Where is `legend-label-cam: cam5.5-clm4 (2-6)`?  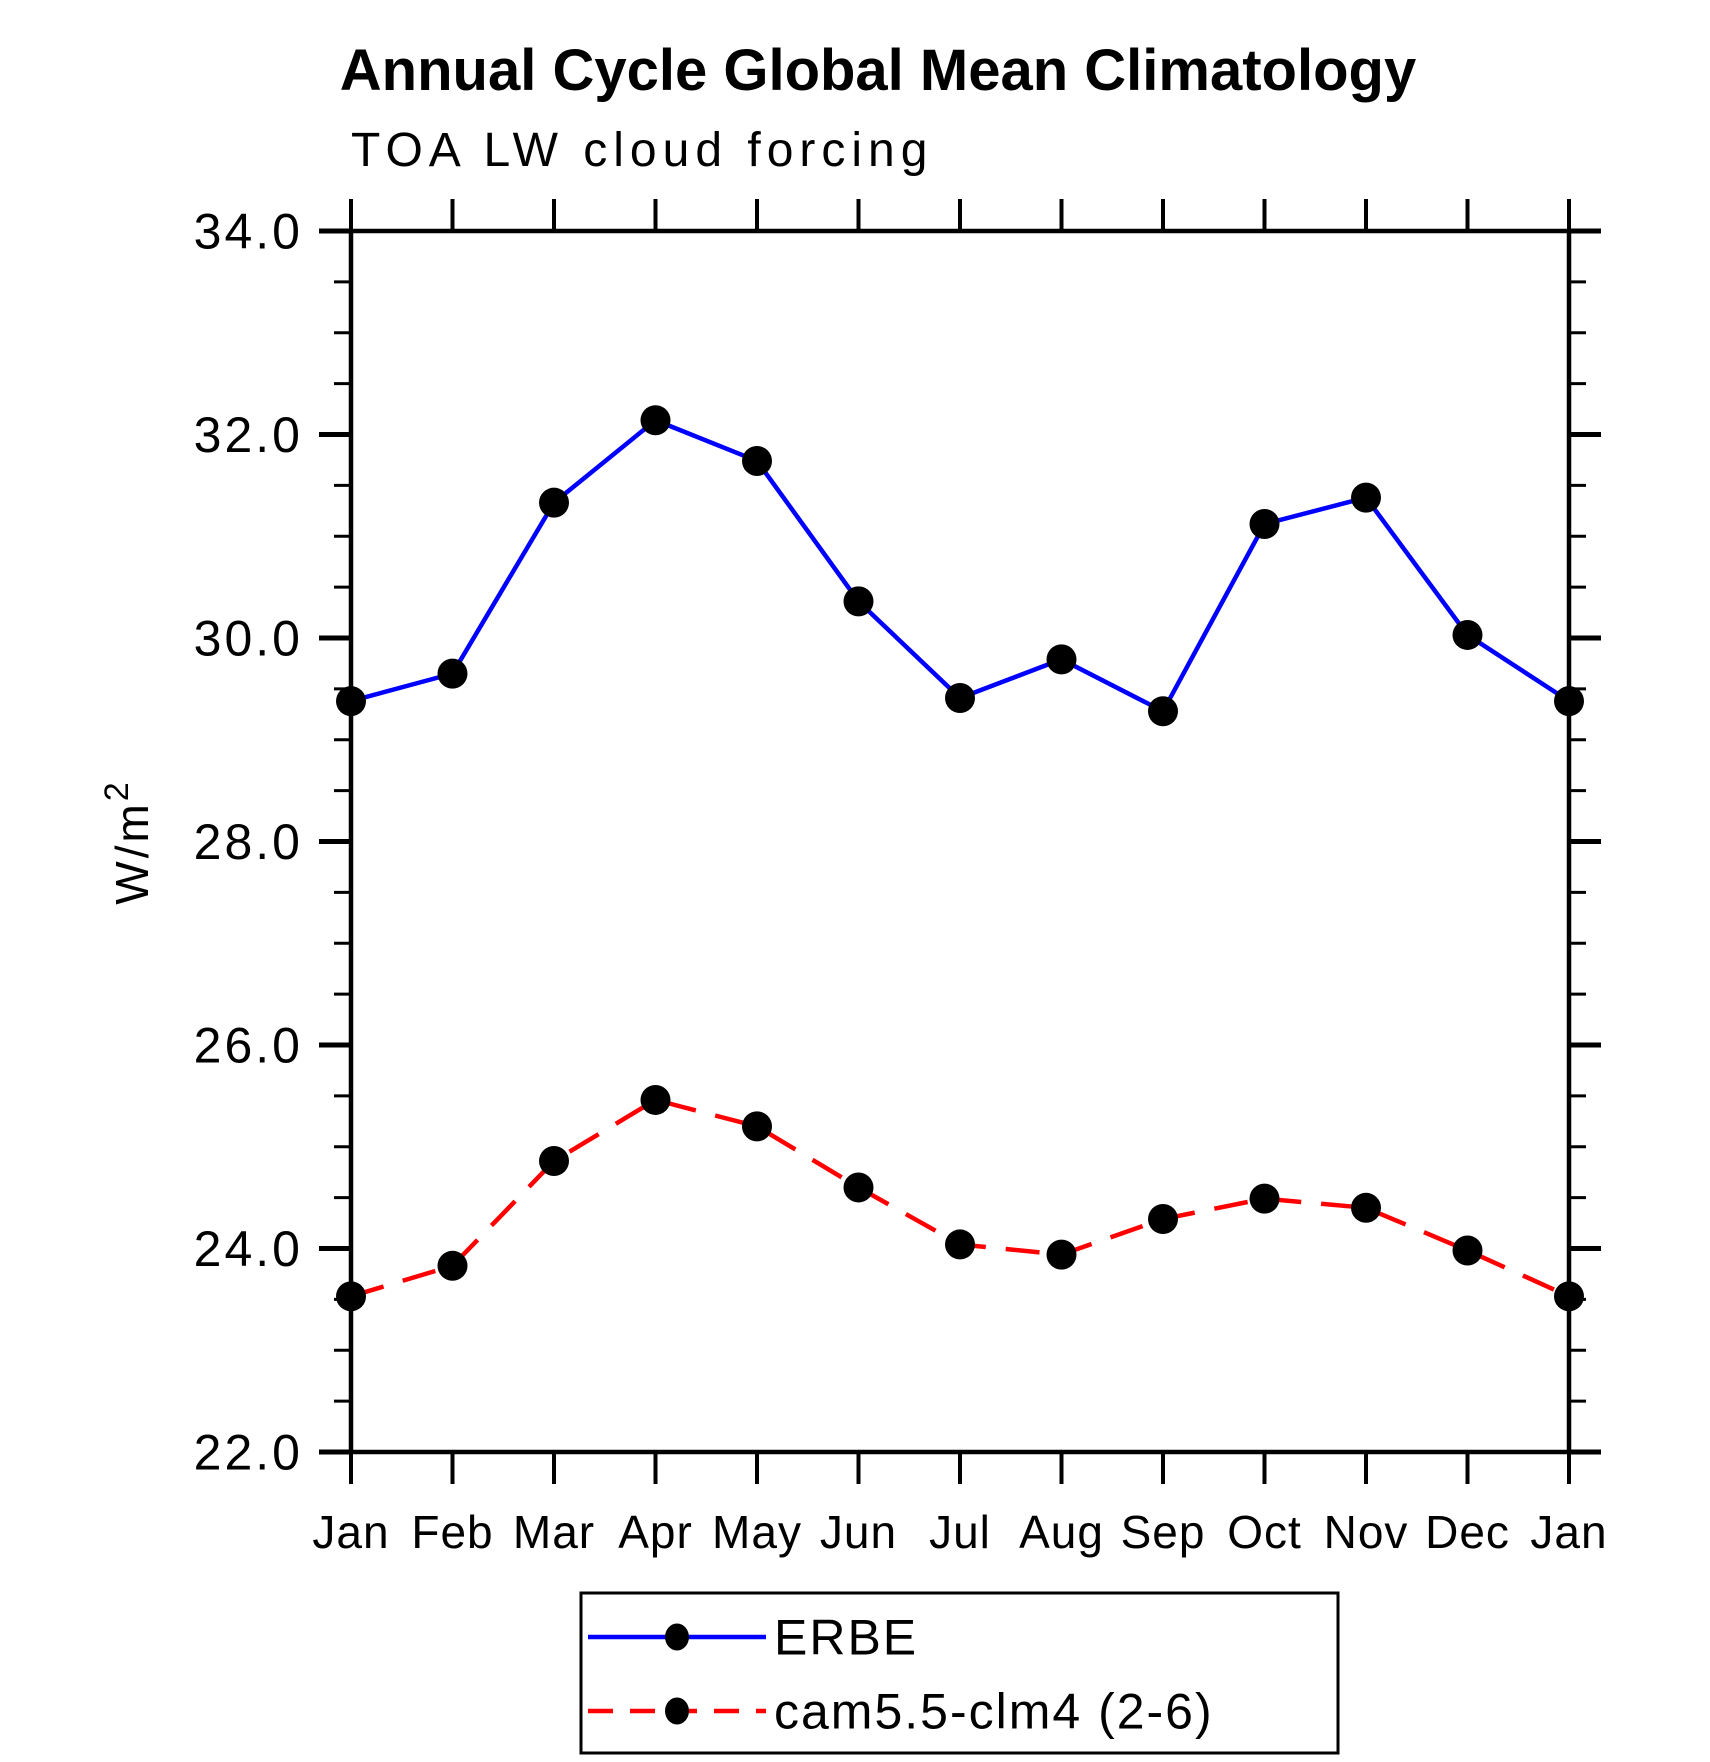 legend-label-cam: cam5.5-clm4 (2-6) is located at coordinates (994, 1712).